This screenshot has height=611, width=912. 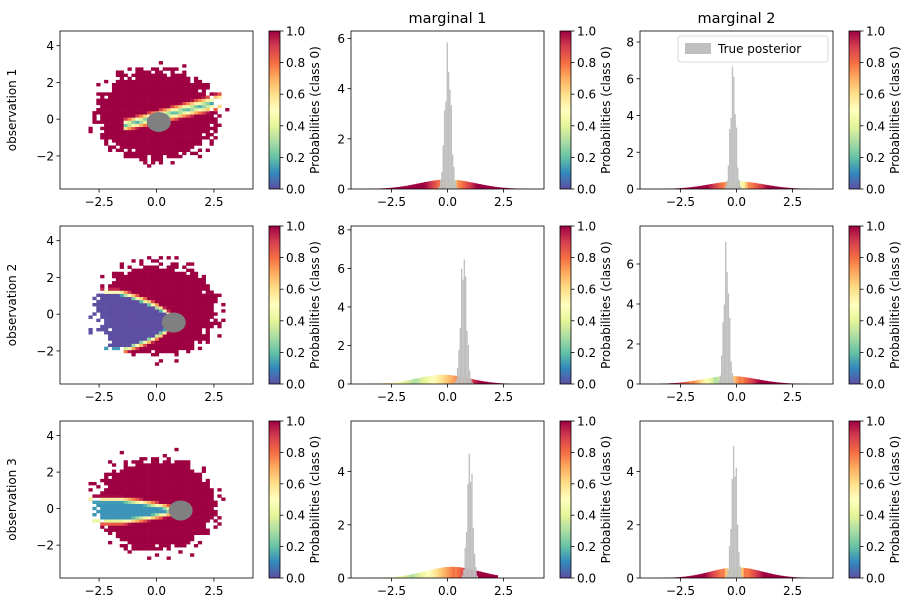 What do you see at coordinates (759, 49) in the screenshot?
I see `legend-label: True posterior` at bounding box center [759, 49].